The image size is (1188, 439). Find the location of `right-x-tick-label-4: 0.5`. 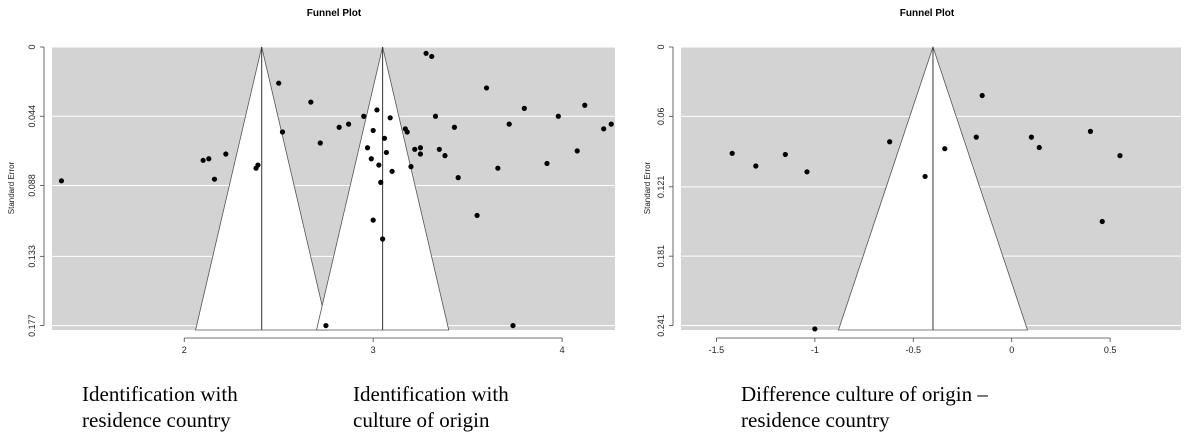

right-x-tick-label-4: 0.5 is located at coordinates (1110, 350).